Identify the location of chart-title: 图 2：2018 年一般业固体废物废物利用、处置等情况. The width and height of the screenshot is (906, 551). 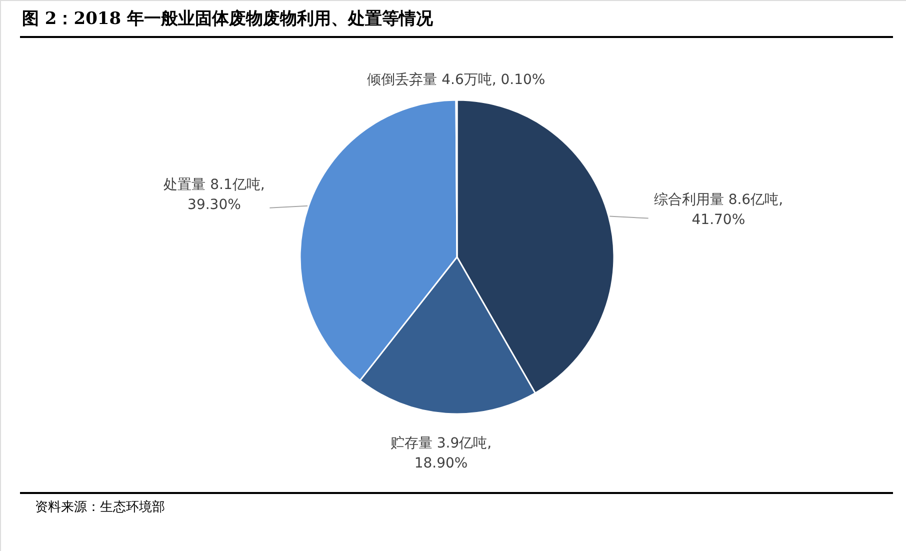
(228, 19).